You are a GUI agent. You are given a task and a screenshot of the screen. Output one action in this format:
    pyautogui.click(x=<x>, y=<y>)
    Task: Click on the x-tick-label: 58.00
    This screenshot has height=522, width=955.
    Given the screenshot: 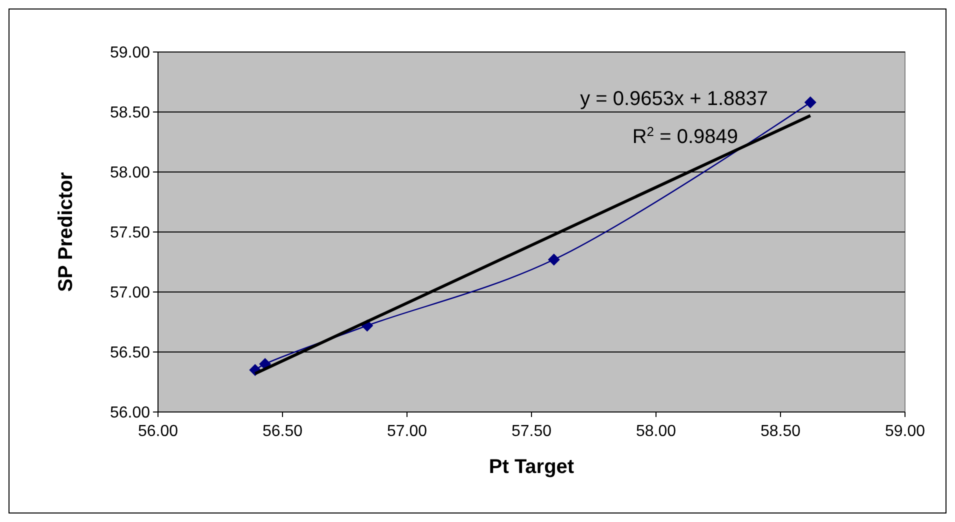 What is the action you would take?
    pyautogui.click(x=656, y=431)
    